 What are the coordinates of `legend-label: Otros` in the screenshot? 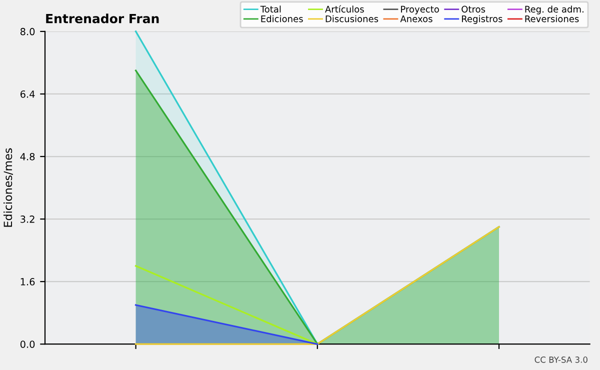 It's located at (474, 9).